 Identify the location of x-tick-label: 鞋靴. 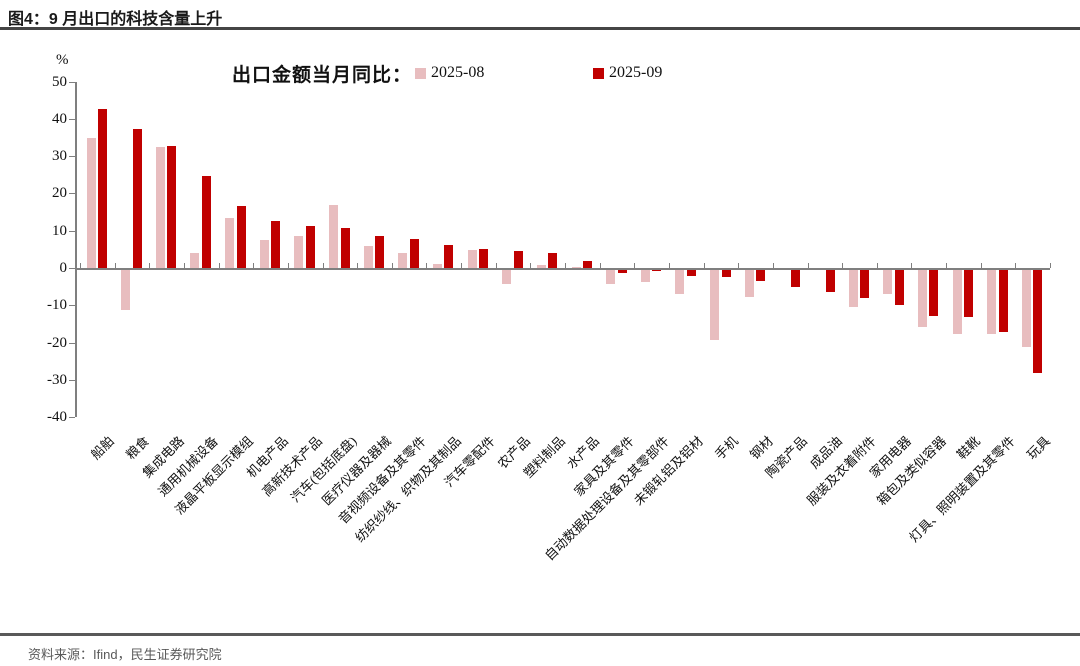
(969, 448).